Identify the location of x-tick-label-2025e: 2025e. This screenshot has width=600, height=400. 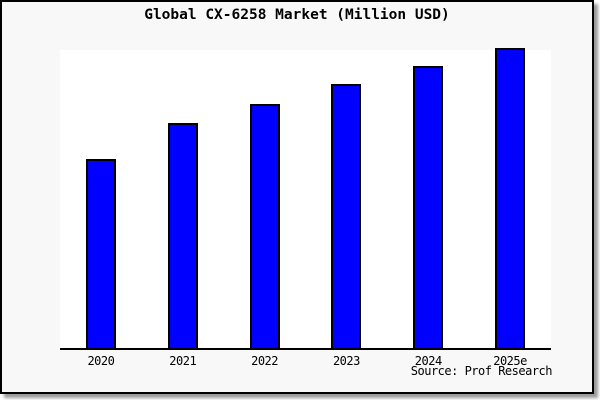
(510, 361).